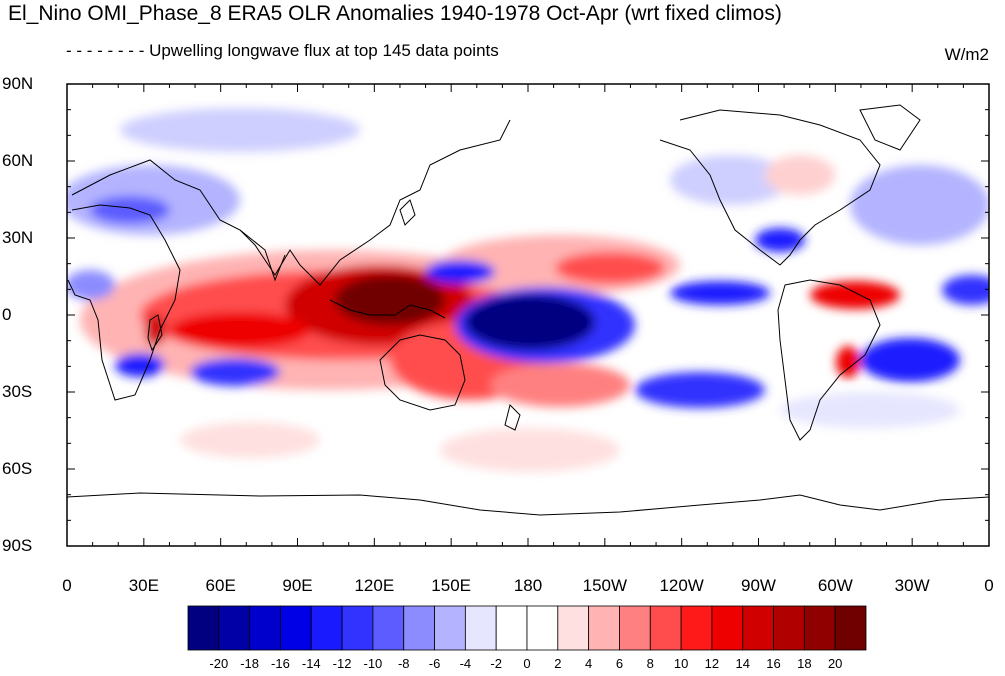  What do you see at coordinates (403, 663) in the screenshot?
I see `colorbar-label: -8` at bounding box center [403, 663].